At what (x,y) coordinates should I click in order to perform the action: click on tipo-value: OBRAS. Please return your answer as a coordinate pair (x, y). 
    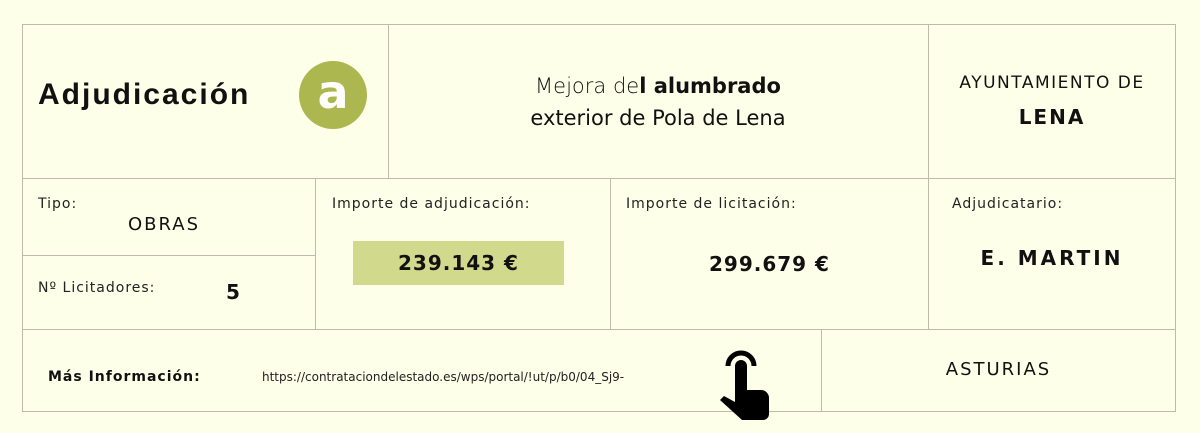
    Looking at the image, I should click on (164, 224).